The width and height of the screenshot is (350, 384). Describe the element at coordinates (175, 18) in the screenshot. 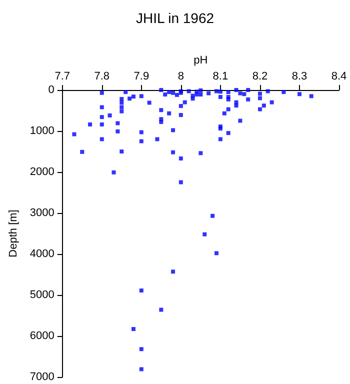

I see `chart-title: JHIL in 1962` at that location.